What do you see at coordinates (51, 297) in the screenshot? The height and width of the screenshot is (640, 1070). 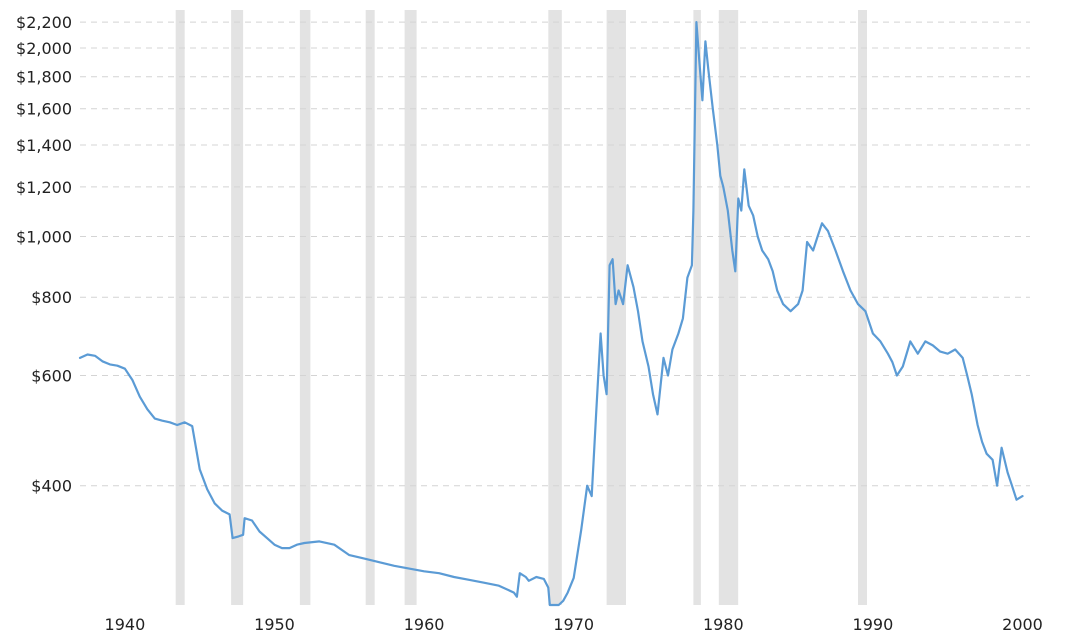 I see `y-tick-label: $800` at bounding box center [51, 297].